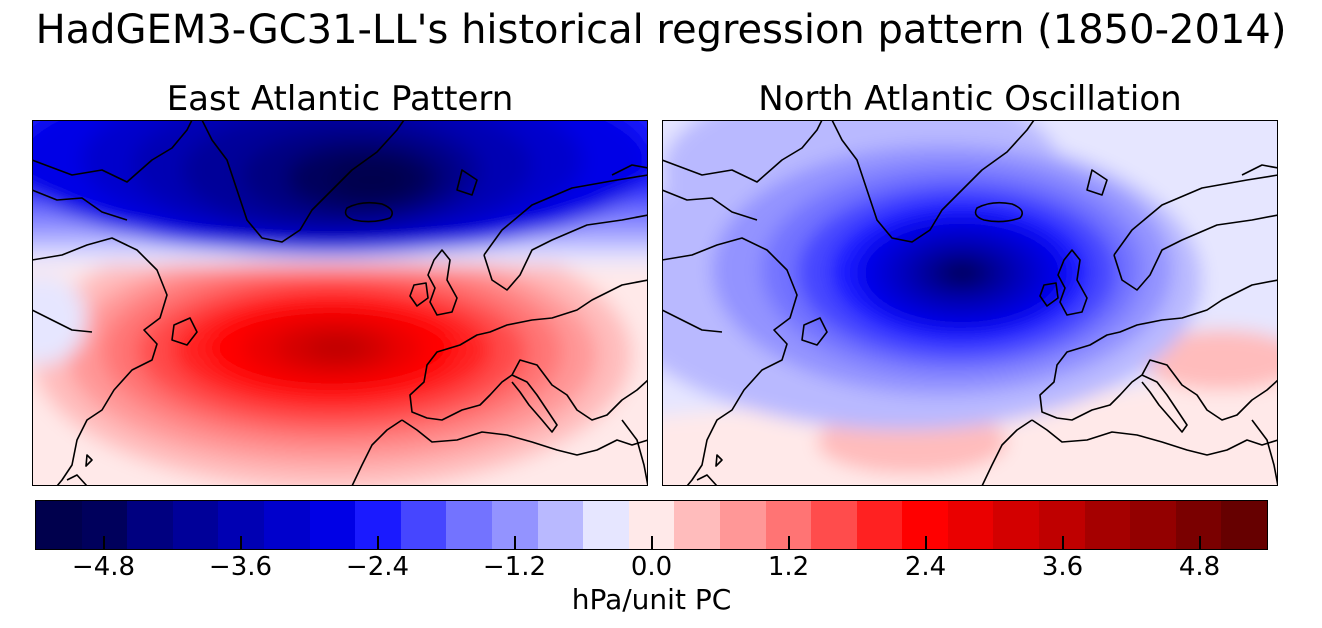  What do you see at coordinates (340, 99) in the screenshot?
I see `panel-title-east-atlantic: East Atlantic Pattern` at bounding box center [340, 99].